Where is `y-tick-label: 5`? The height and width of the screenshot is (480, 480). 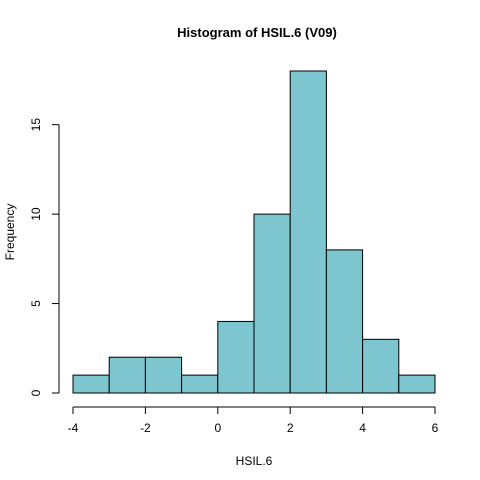 y-tick-label: 5 is located at coordinates (36, 303).